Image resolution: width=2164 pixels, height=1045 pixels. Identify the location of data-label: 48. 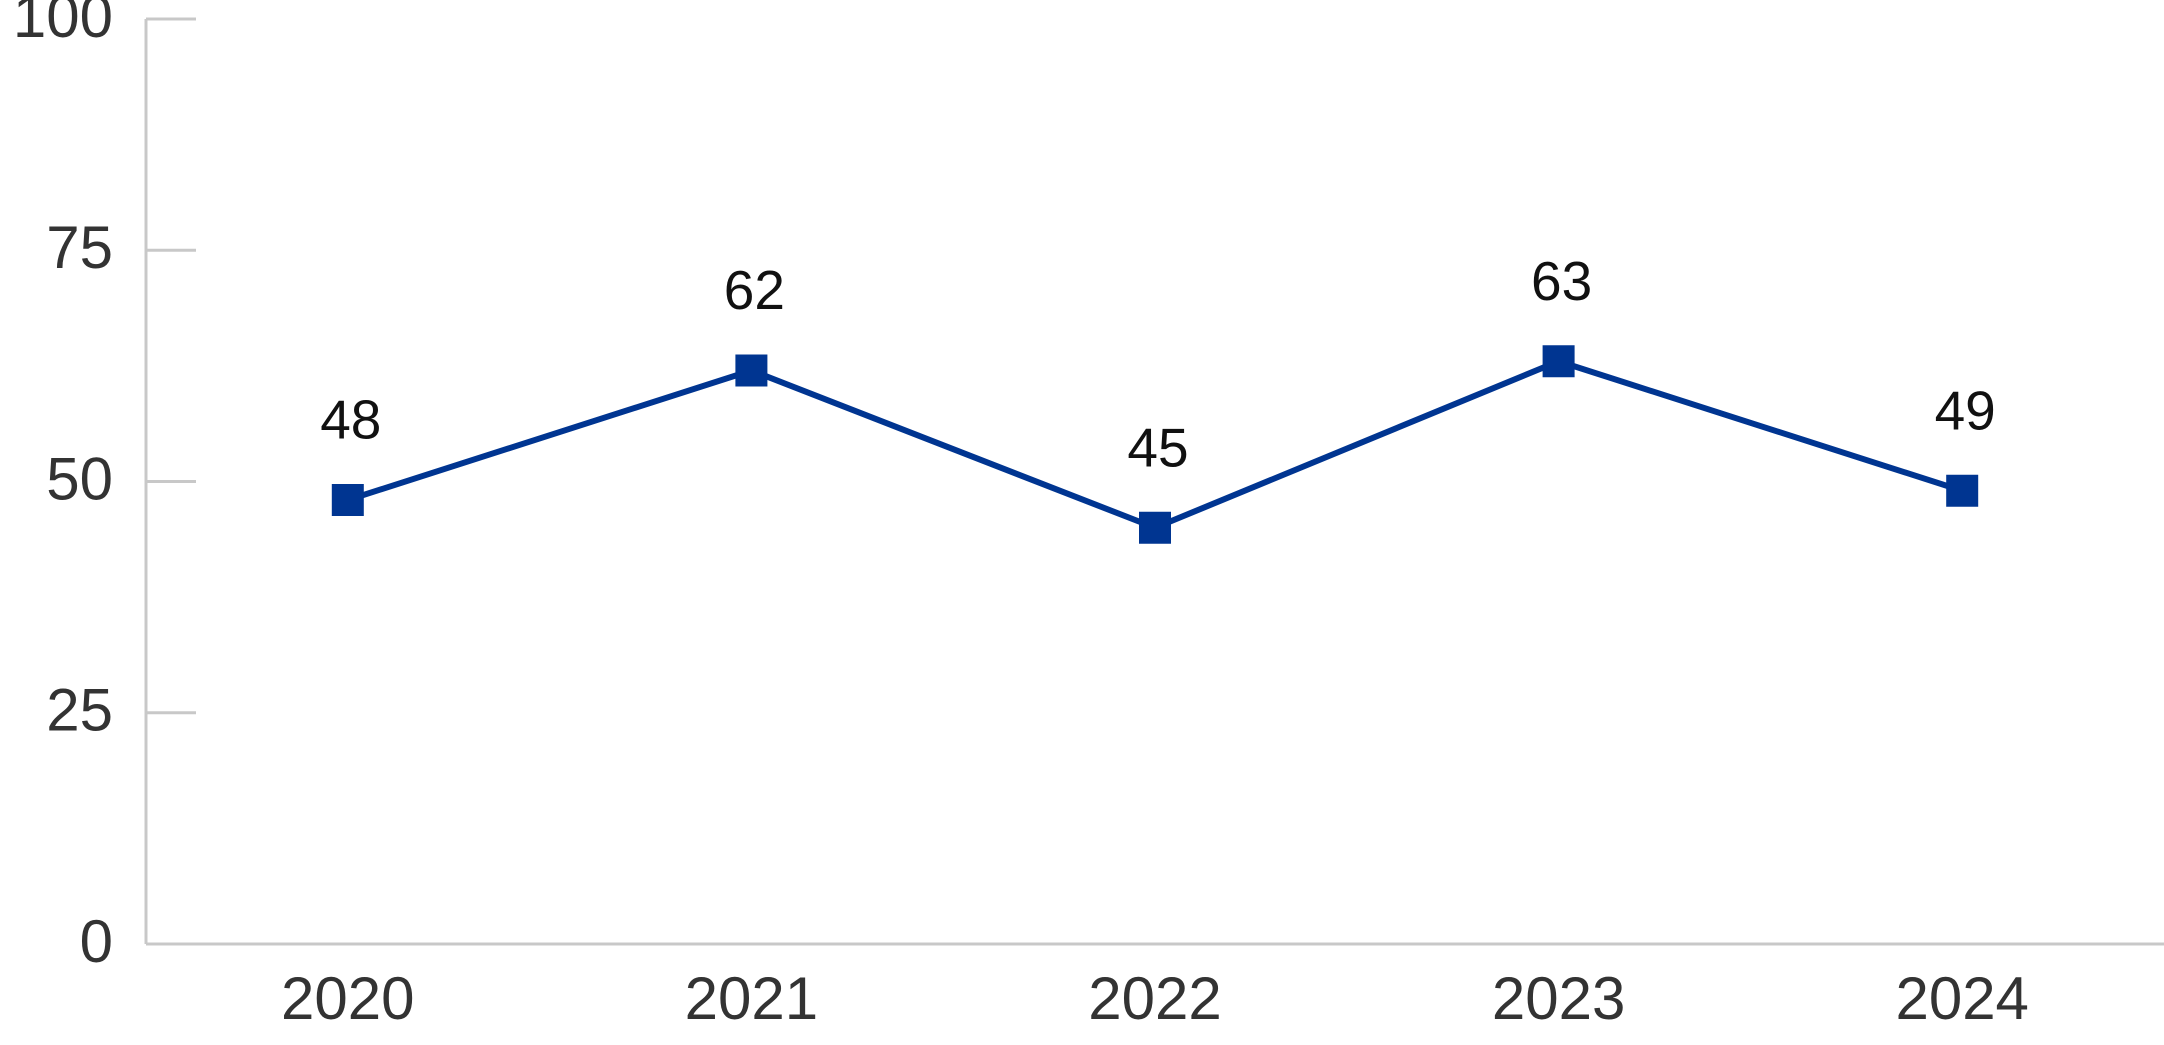
(350, 420).